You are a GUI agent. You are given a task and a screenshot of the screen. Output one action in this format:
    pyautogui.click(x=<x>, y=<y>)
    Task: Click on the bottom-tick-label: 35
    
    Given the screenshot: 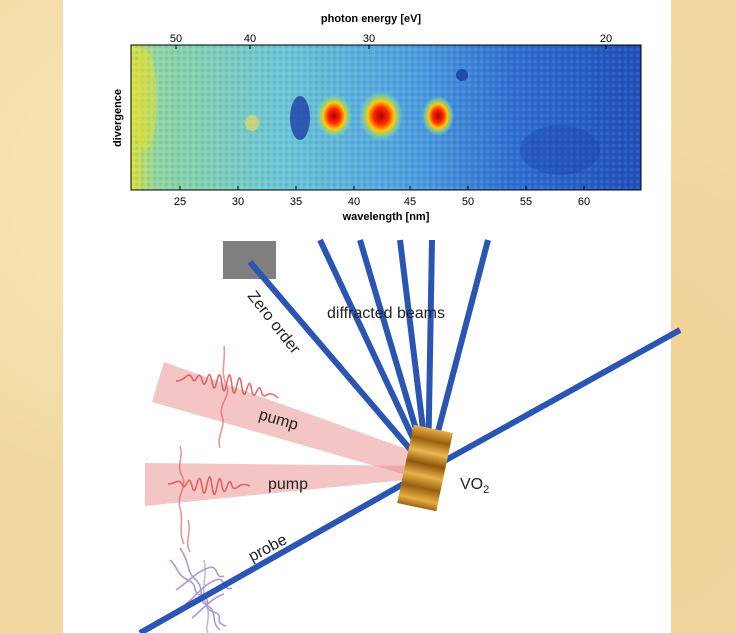 What is the action you would take?
    pyautogui.click(x=296, y=202)
    